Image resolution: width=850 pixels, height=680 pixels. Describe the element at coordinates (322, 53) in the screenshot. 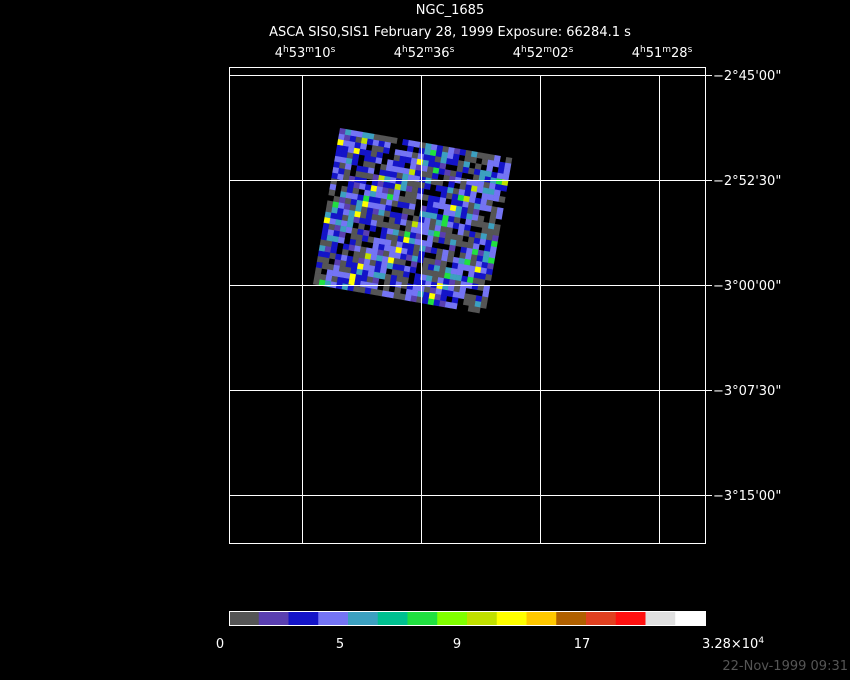

I see `label-part: 10` at that location.